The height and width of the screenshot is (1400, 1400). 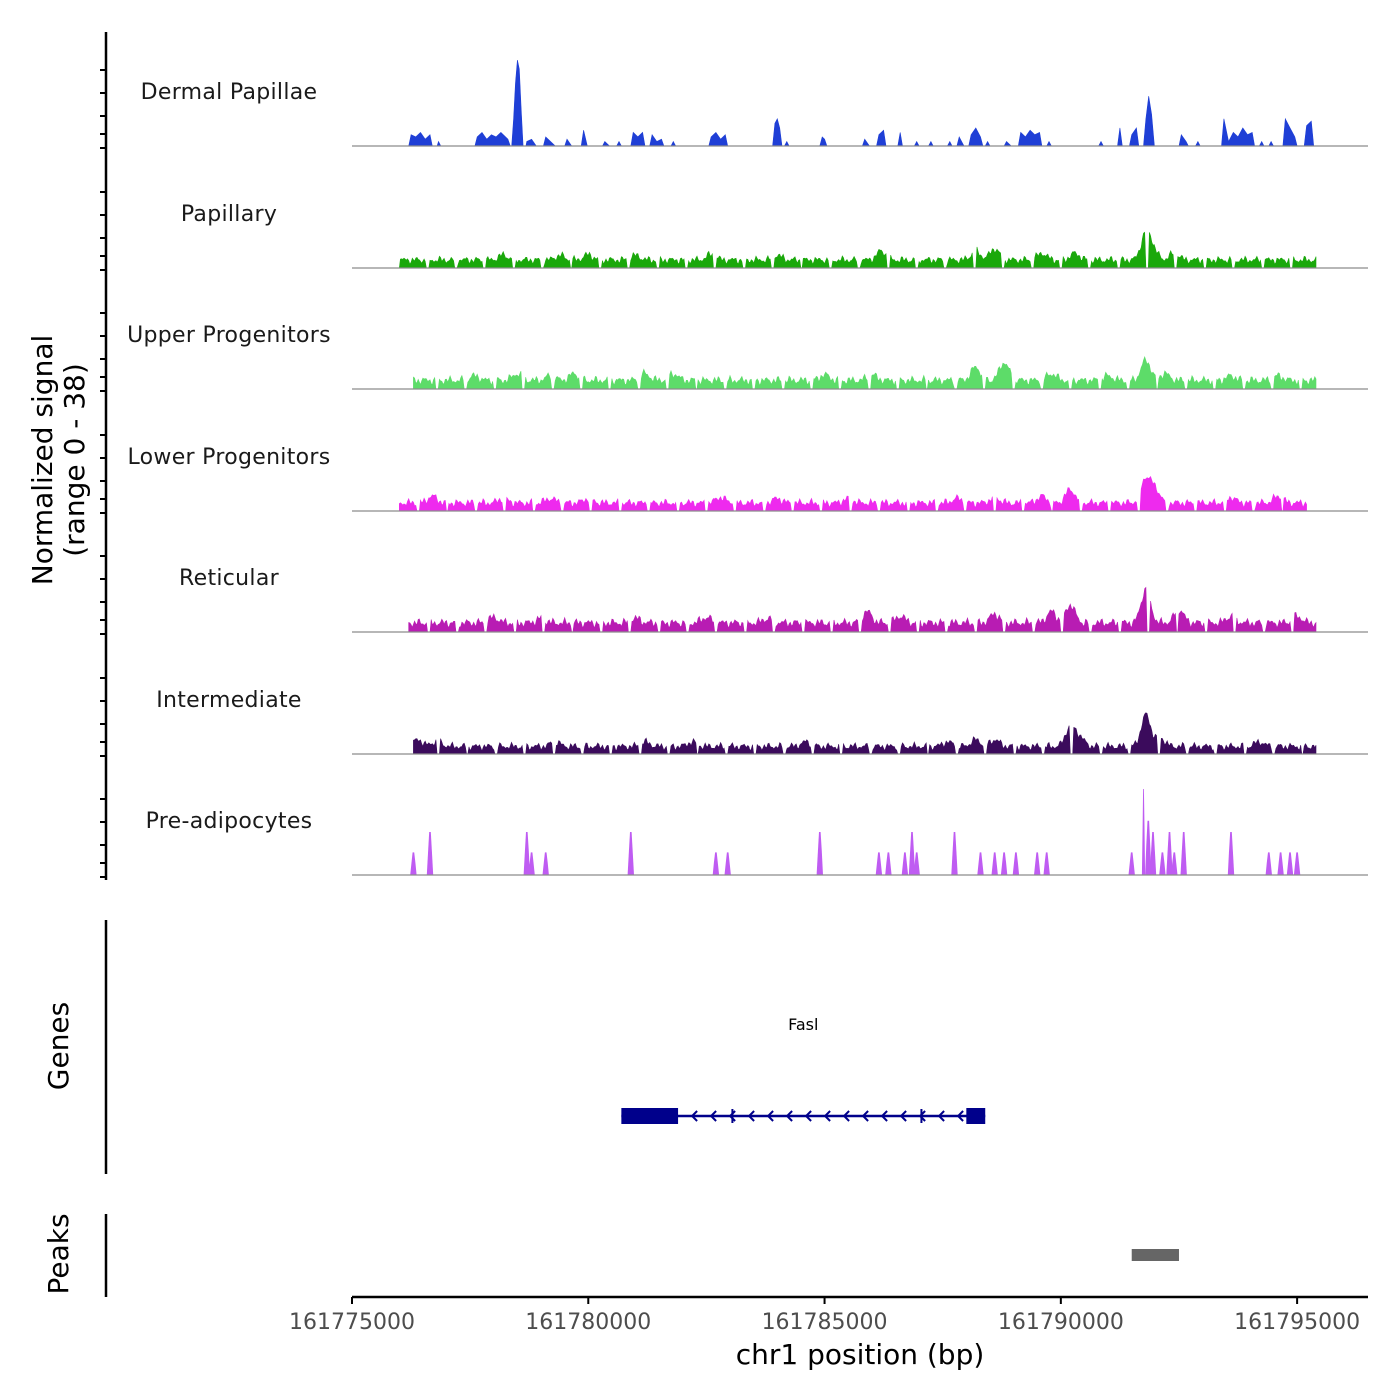 What do you see at coordinates (1061, 1322) in the screenshot?
I see `x-tick-label-3: 161790000` at bounding box center [1061, 1322].